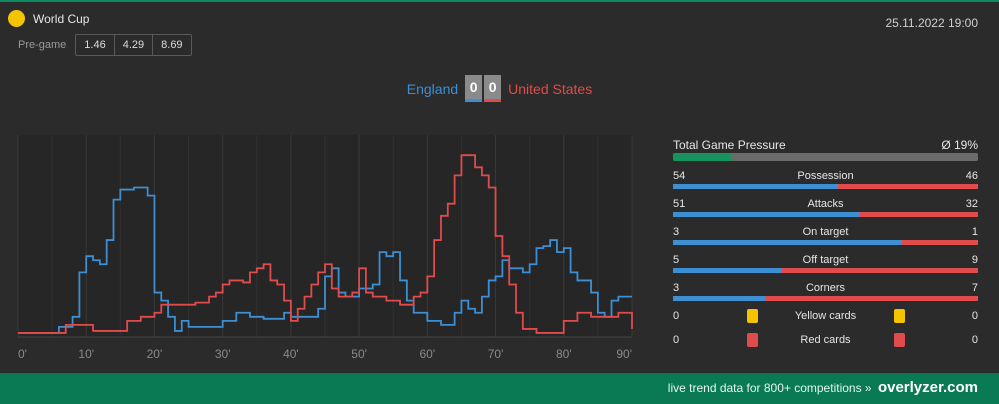 This screenshot has height=404, width=999. I want to click on tgp-label: Total Game Pressure, so click(729, 145).